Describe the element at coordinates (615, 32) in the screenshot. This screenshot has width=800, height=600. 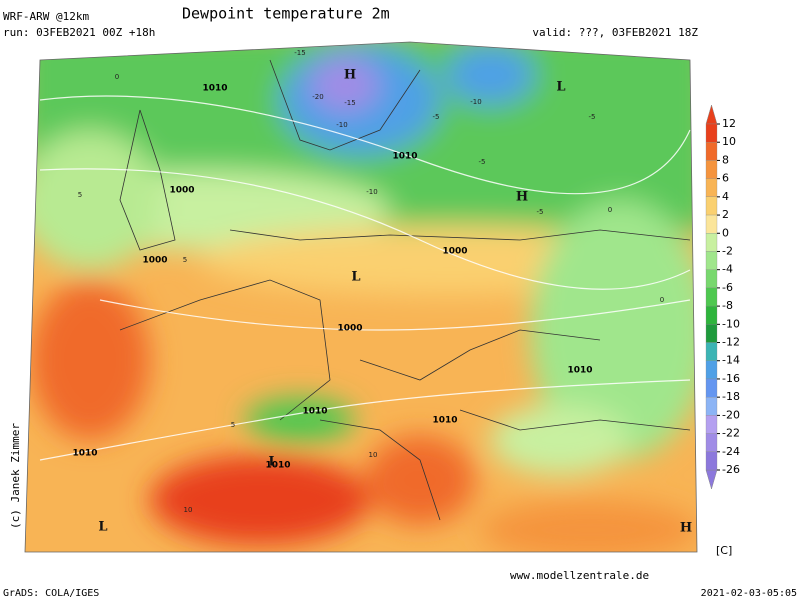
I see `valid-label: valid: ???, 03FEB2021 18Z` at that location.